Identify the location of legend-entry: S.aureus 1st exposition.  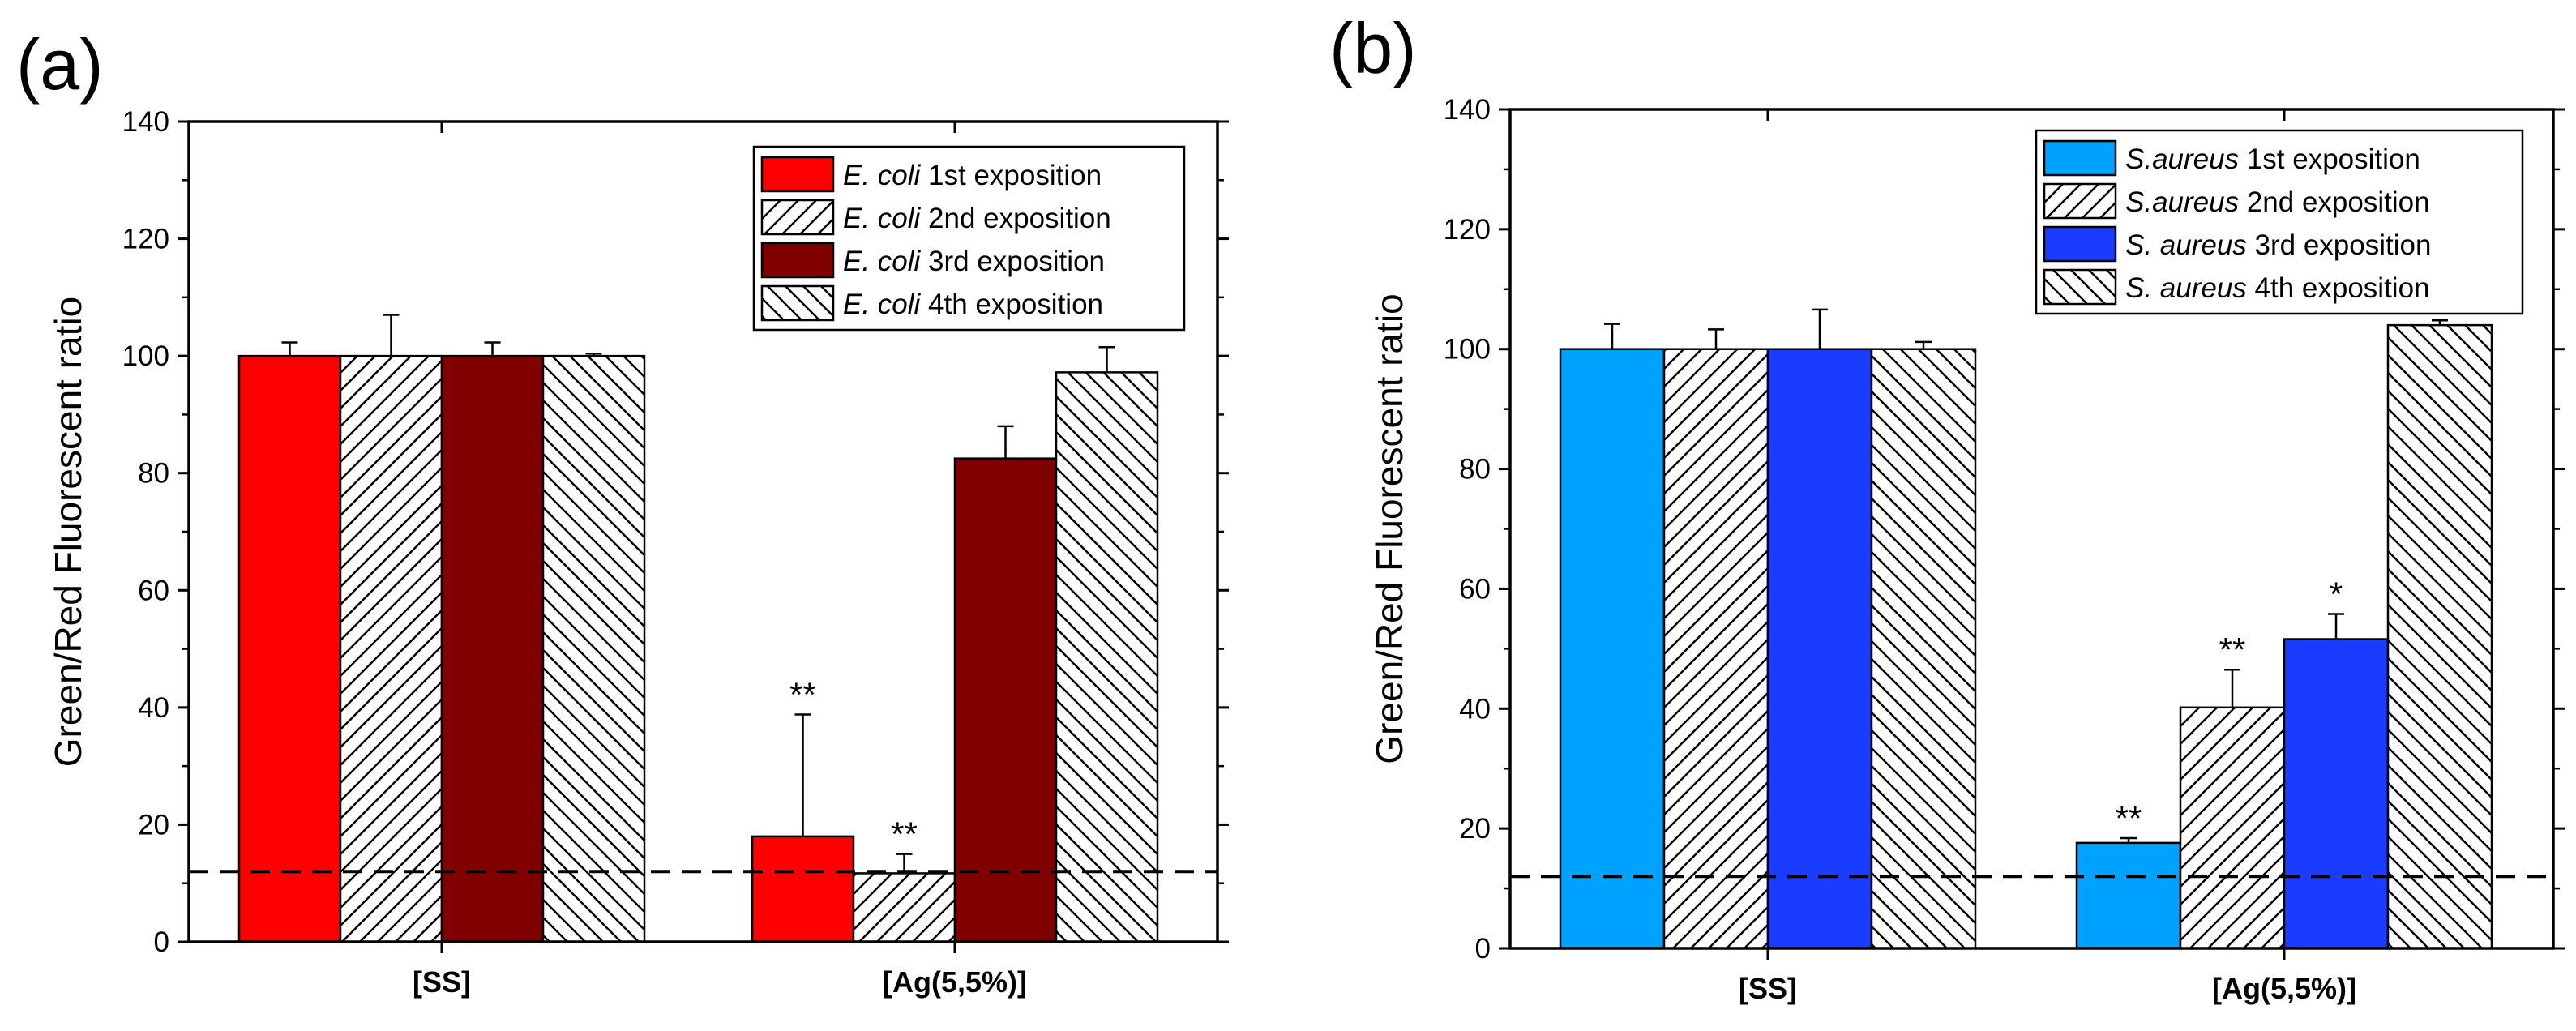
(2272, 159).